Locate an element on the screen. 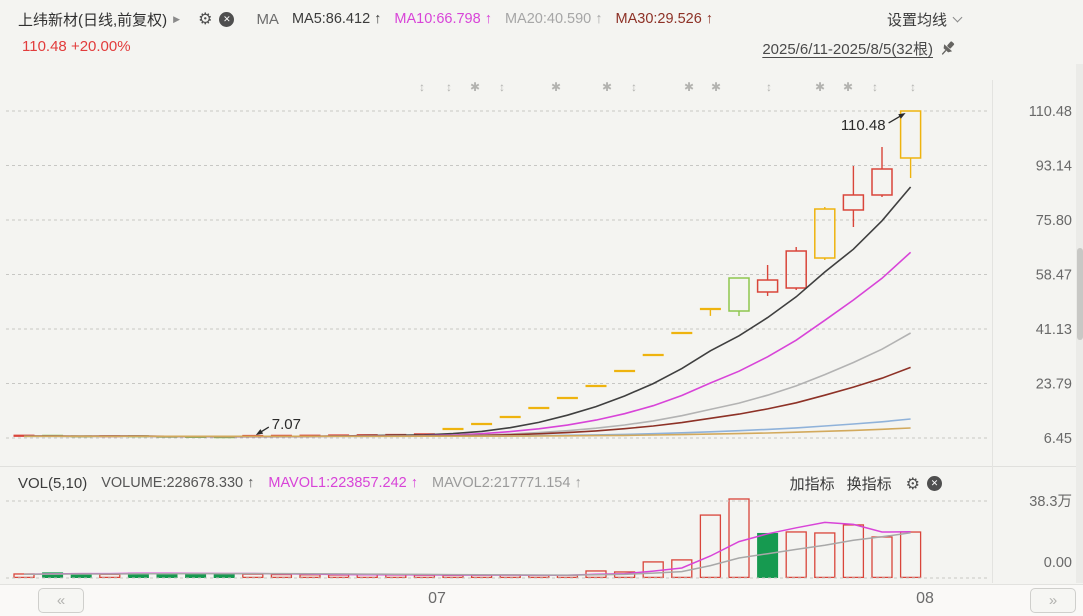 The width and height of the screenshot is (1083, 616). ma-settings-label: 设置均线 is located at coordinates (916, 20).